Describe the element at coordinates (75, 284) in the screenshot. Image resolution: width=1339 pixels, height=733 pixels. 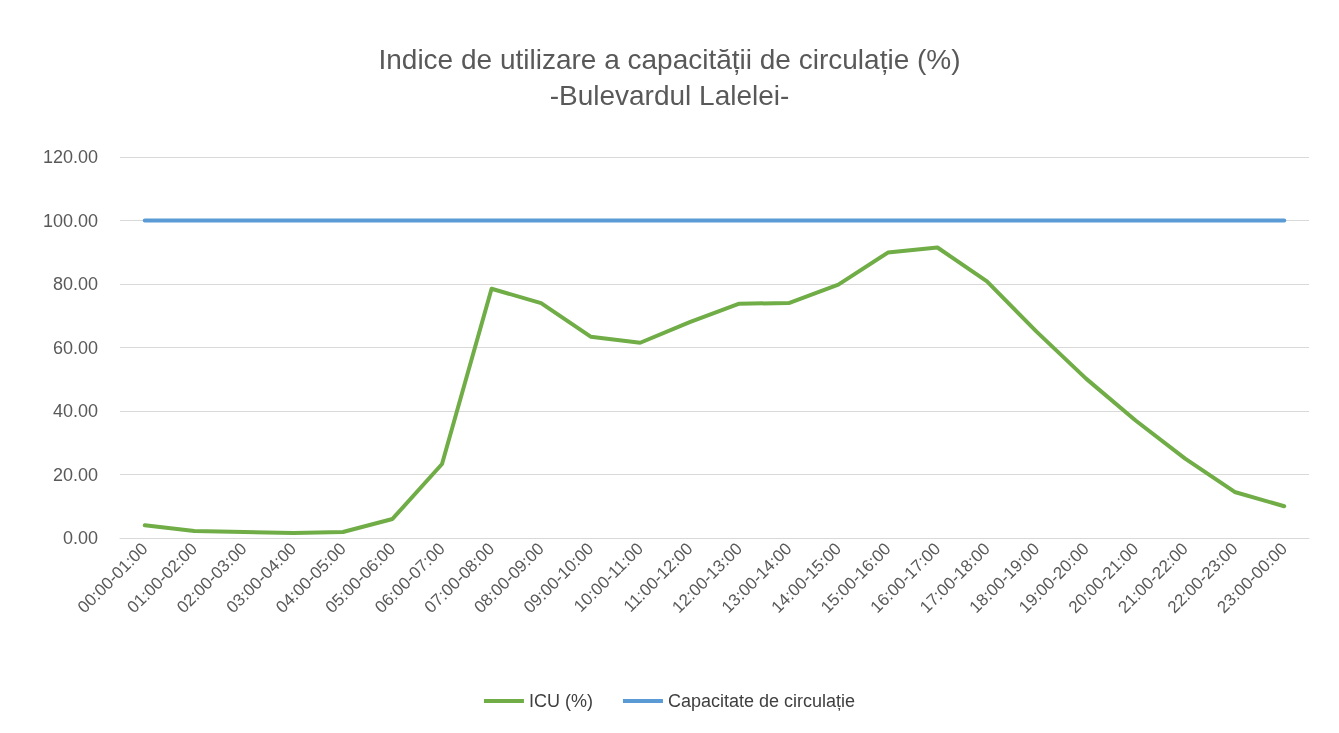
I see `y-tick-label: 80.00` at that location.